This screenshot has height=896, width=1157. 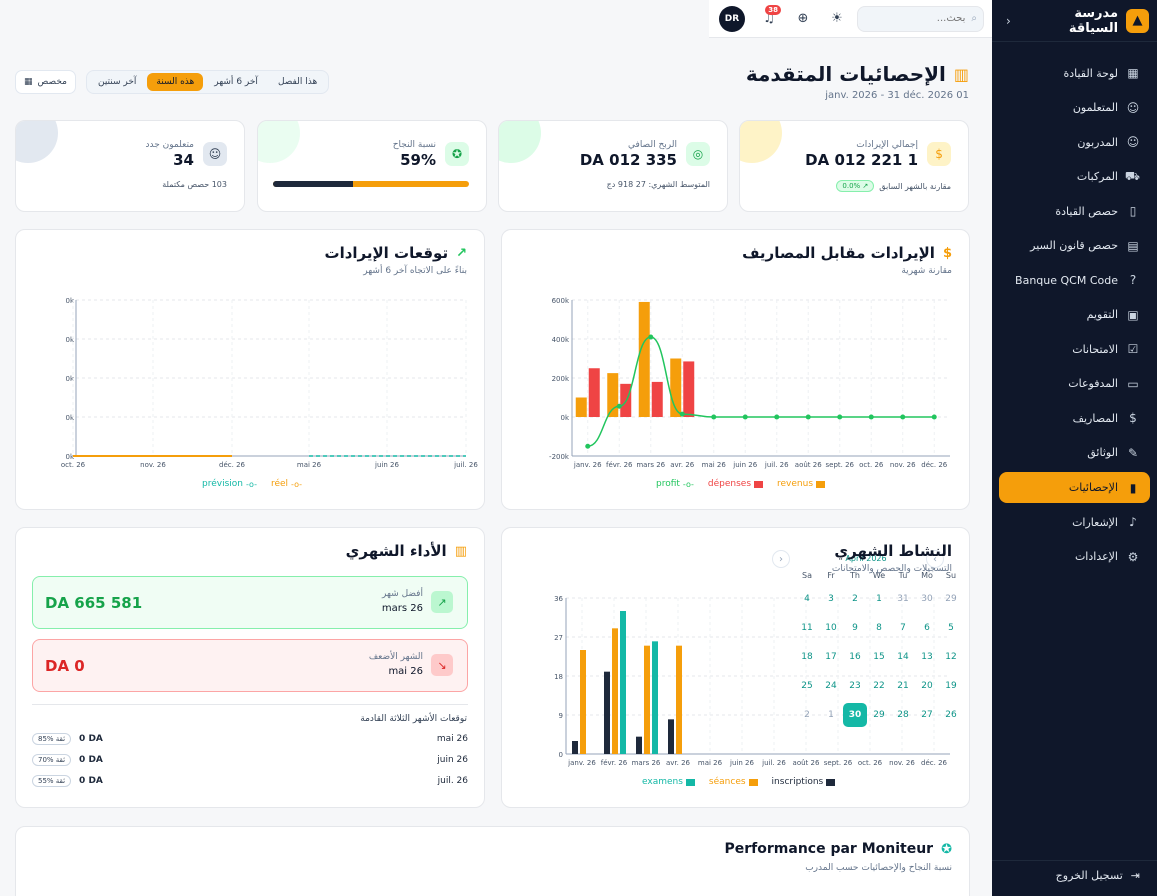 I want to click on calendar-day: 13, so click(x=927, y=657).